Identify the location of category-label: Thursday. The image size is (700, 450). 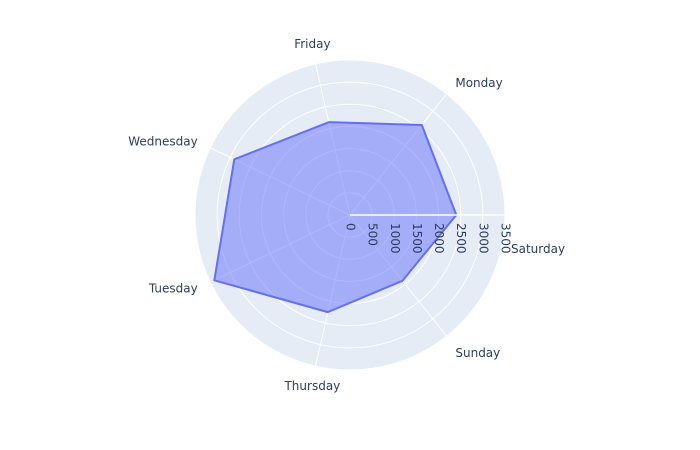
(311, 386).